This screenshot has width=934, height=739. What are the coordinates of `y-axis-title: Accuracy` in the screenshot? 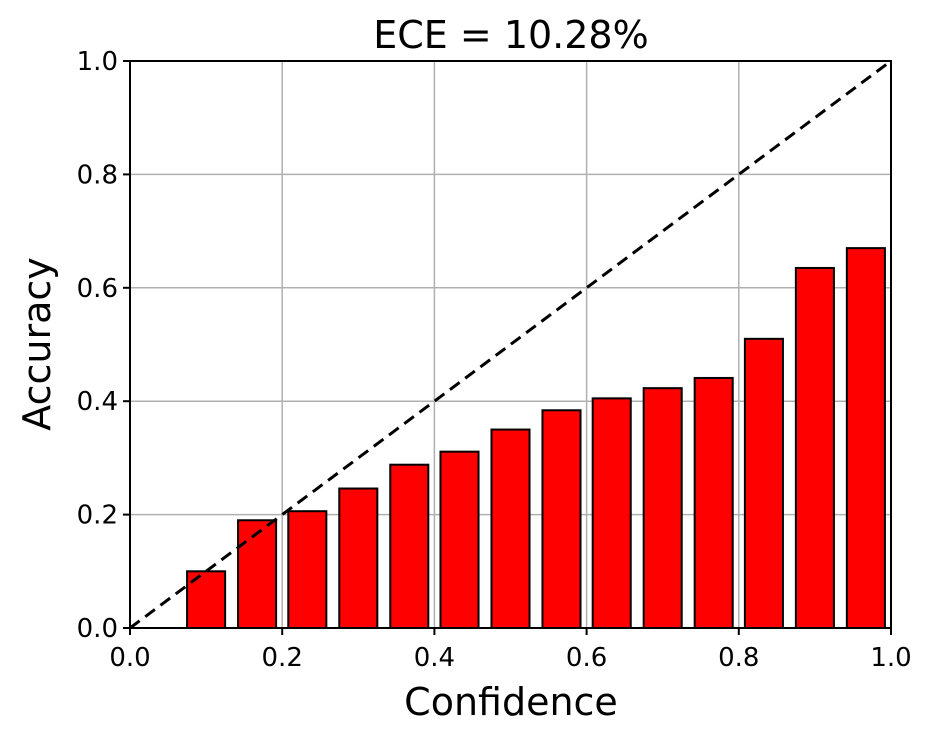 It's located at (37, 344).